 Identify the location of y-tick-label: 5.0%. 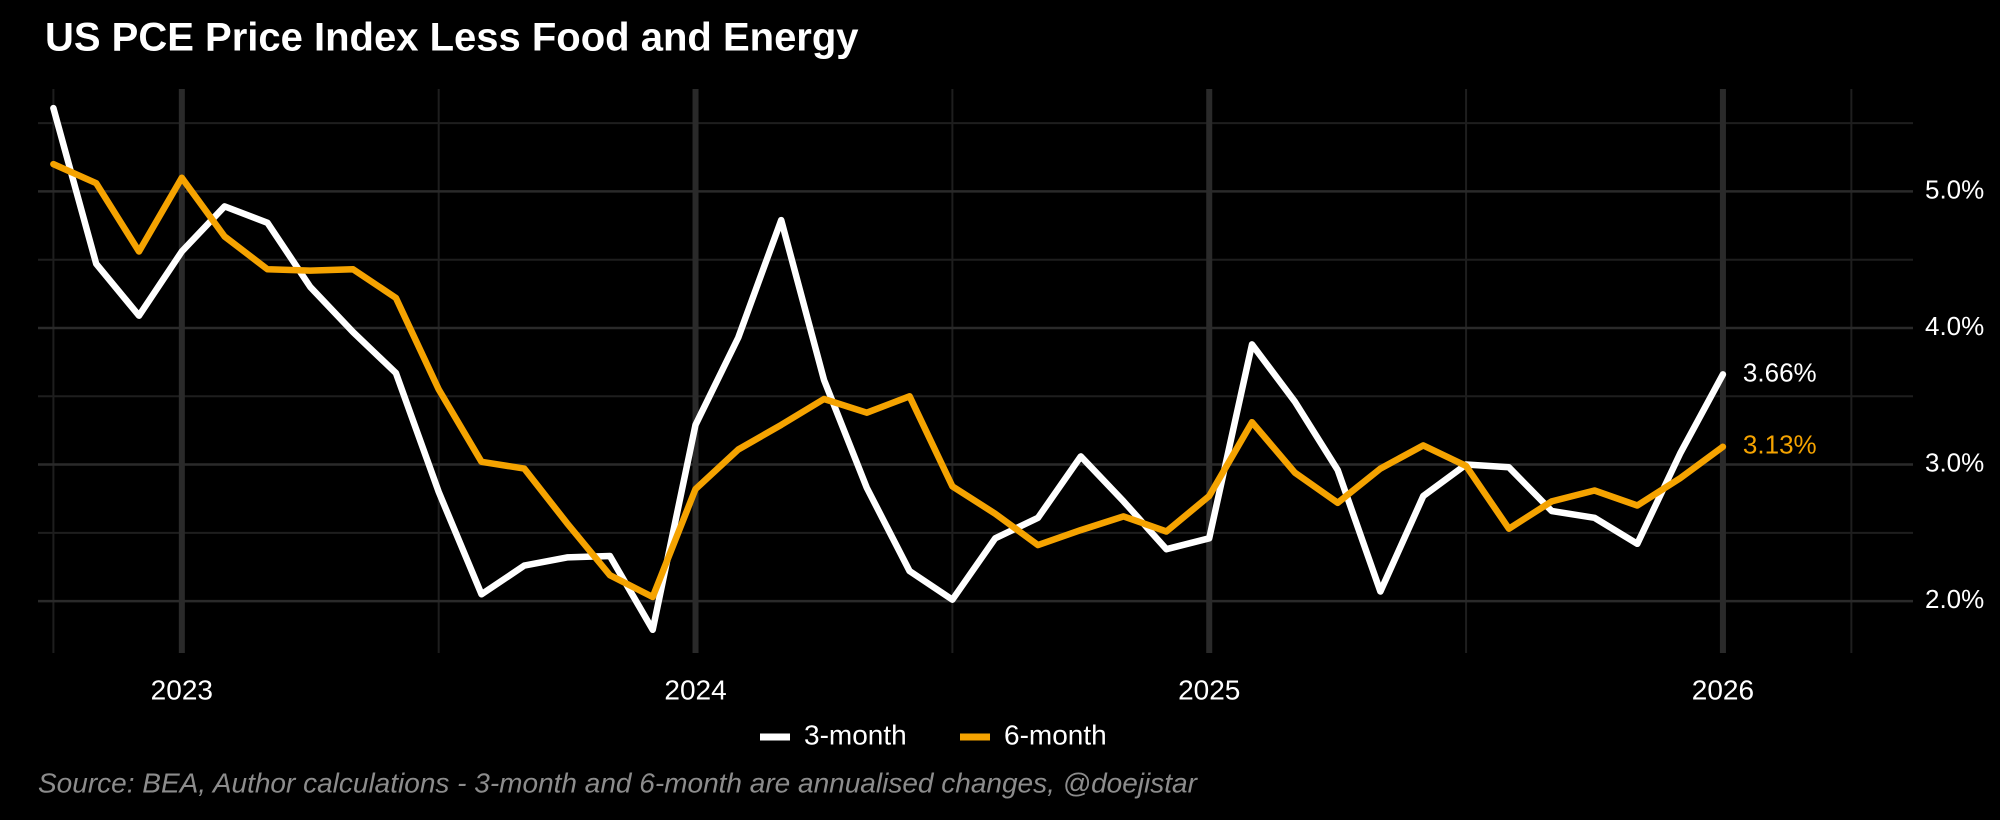
(1954, 189).